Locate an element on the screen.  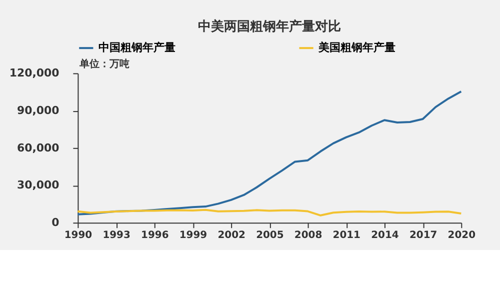
x-tick-label: 2008 is located at coordinates (308, 236).